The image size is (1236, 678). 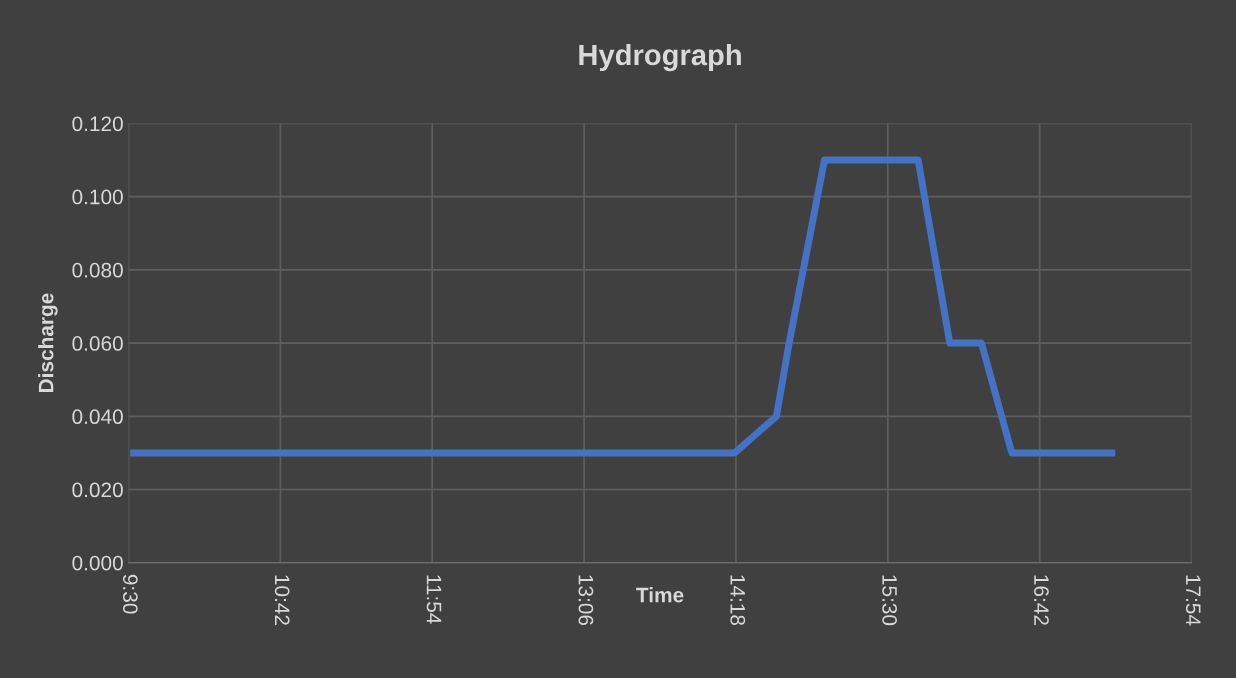 I want to click on x-tick-label: 16:42, so click(x=1041, y=600).